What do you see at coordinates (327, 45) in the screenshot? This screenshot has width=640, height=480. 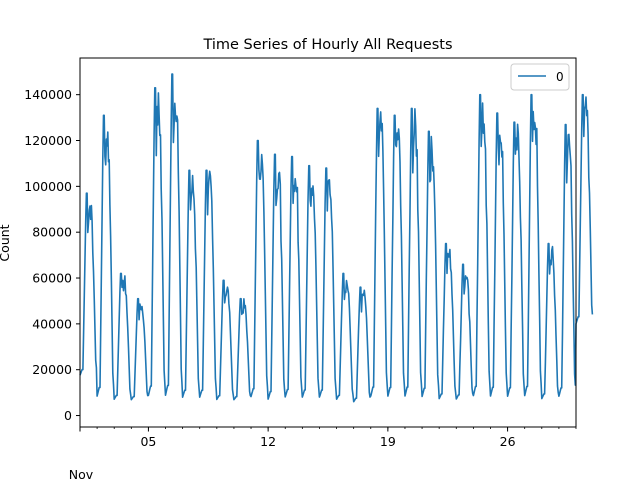 I see `chart-title: Time Series of Hourly All Requests` at bounding box center [327, 45].